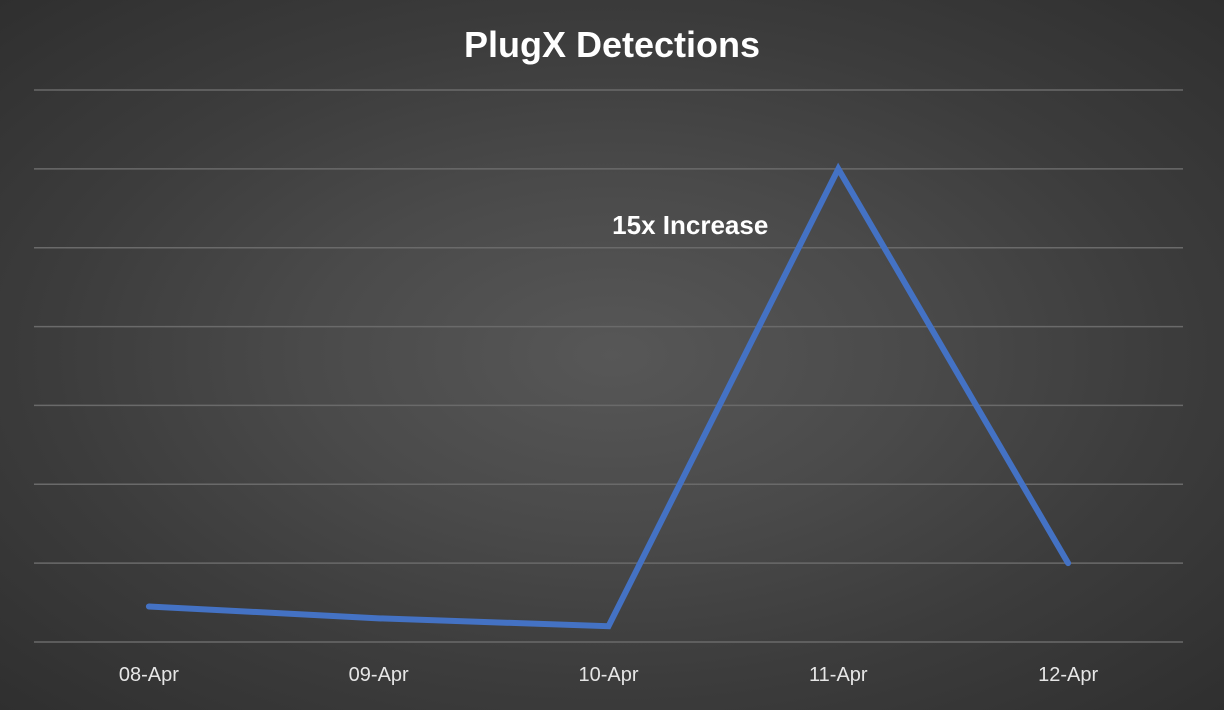 Image resolution: width=1224 pixels, height=710 pixels. I want to click on x-tick-label: 10-Apr, so click(608, 675).